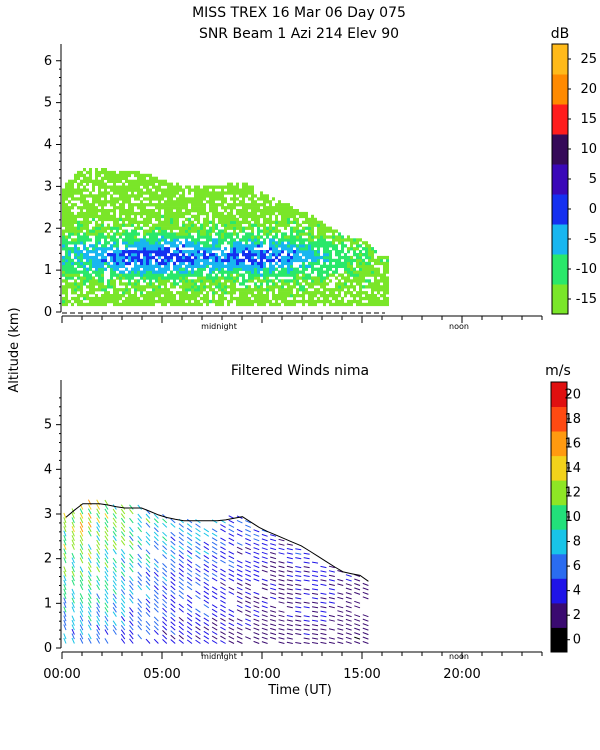 The height and width of the screenshot is (750, 600). Describe the element at coordinates (560, 59) in the screenshot. I see `snr-colorbar-band` at that location.